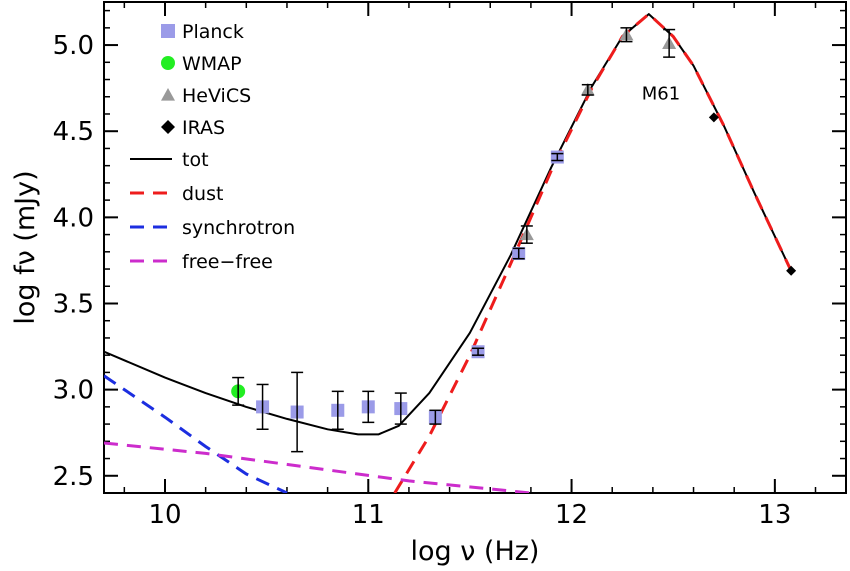  What do you see at coordinates (196, 433) in the screenshot?
I see `line-synchrotron` at bounding box center [196, 433].